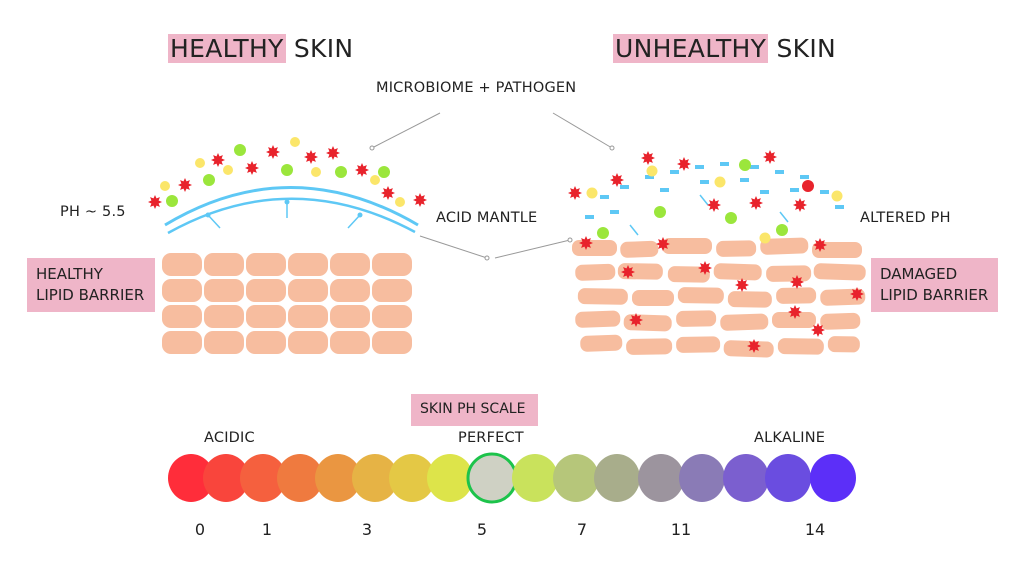  I want to click on acidic-label: ACIDIC, so click(229, 438).